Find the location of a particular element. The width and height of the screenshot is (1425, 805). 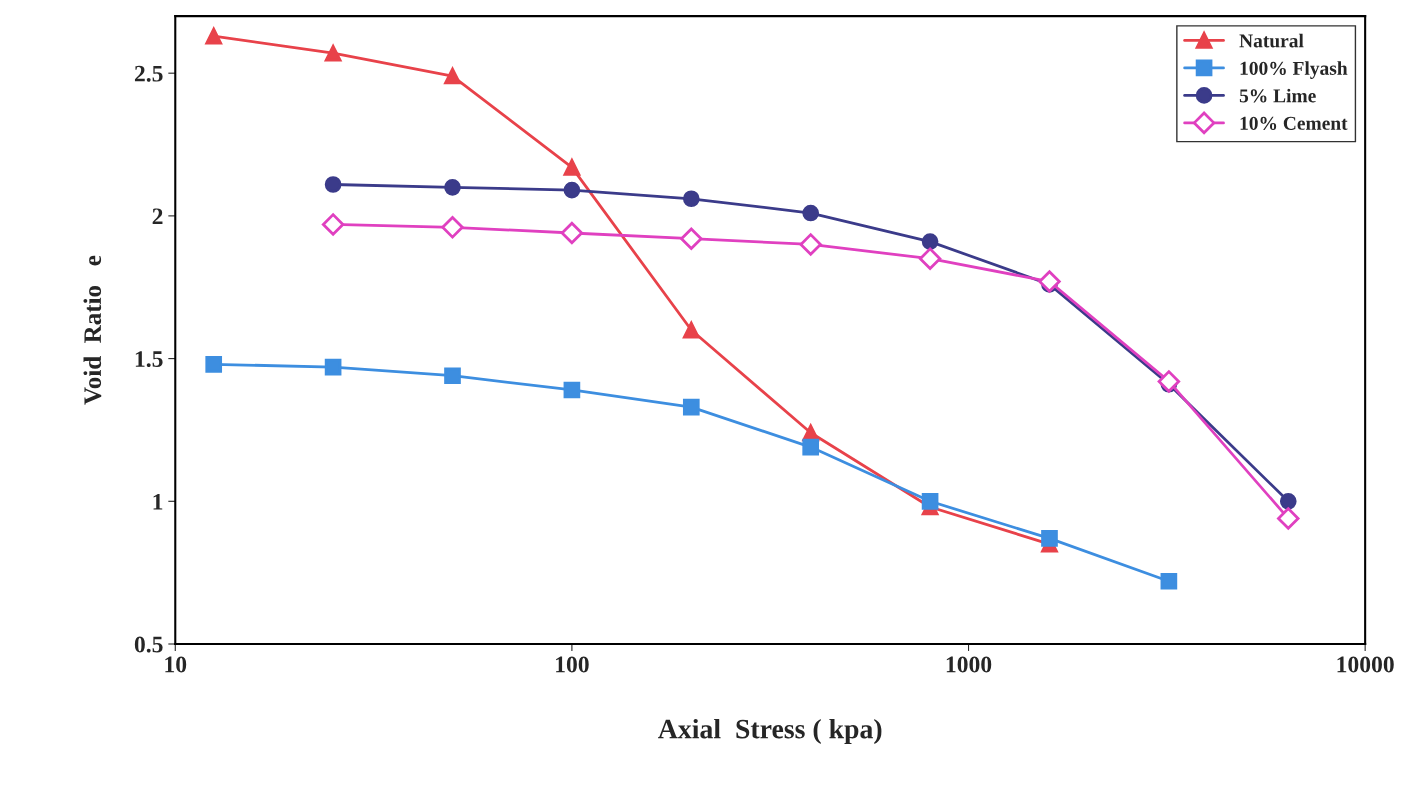

y-tick-label: 0.5 is located at coordinates (148, 644).